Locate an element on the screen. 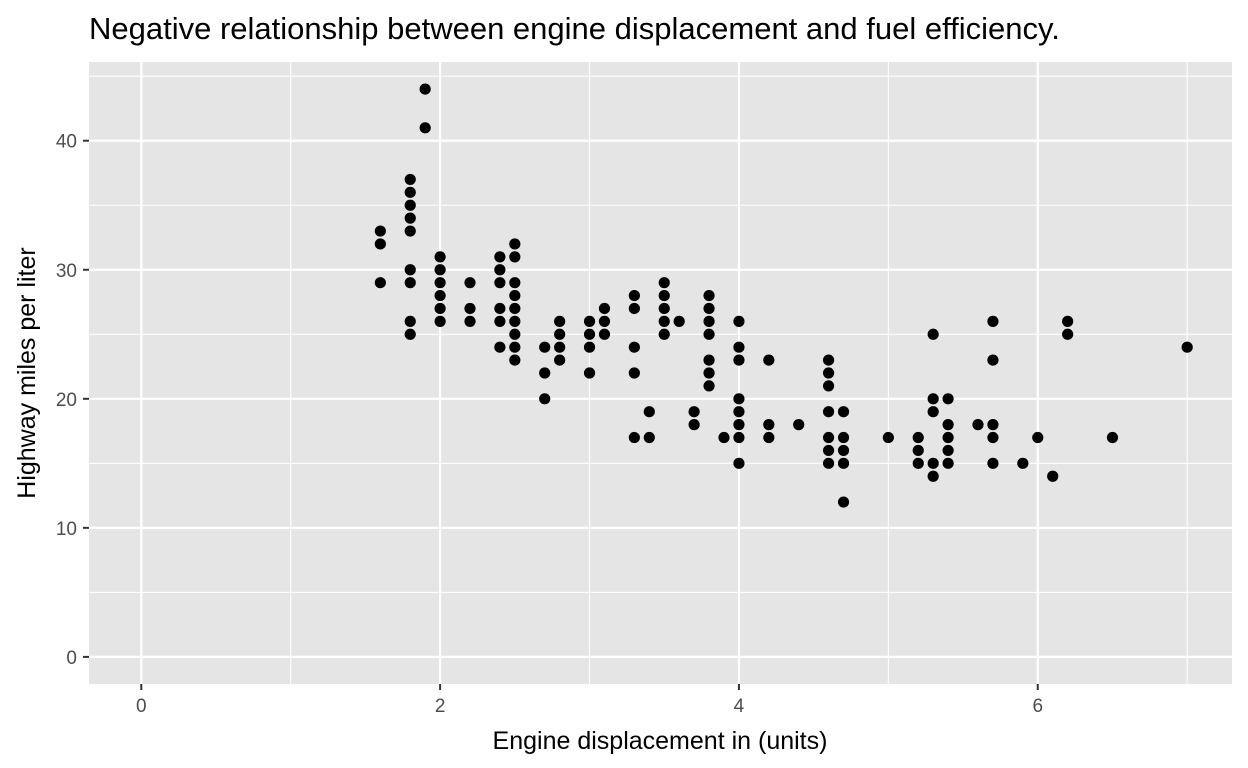  x-tick-label: 2 is located at coordinates (440, 706).